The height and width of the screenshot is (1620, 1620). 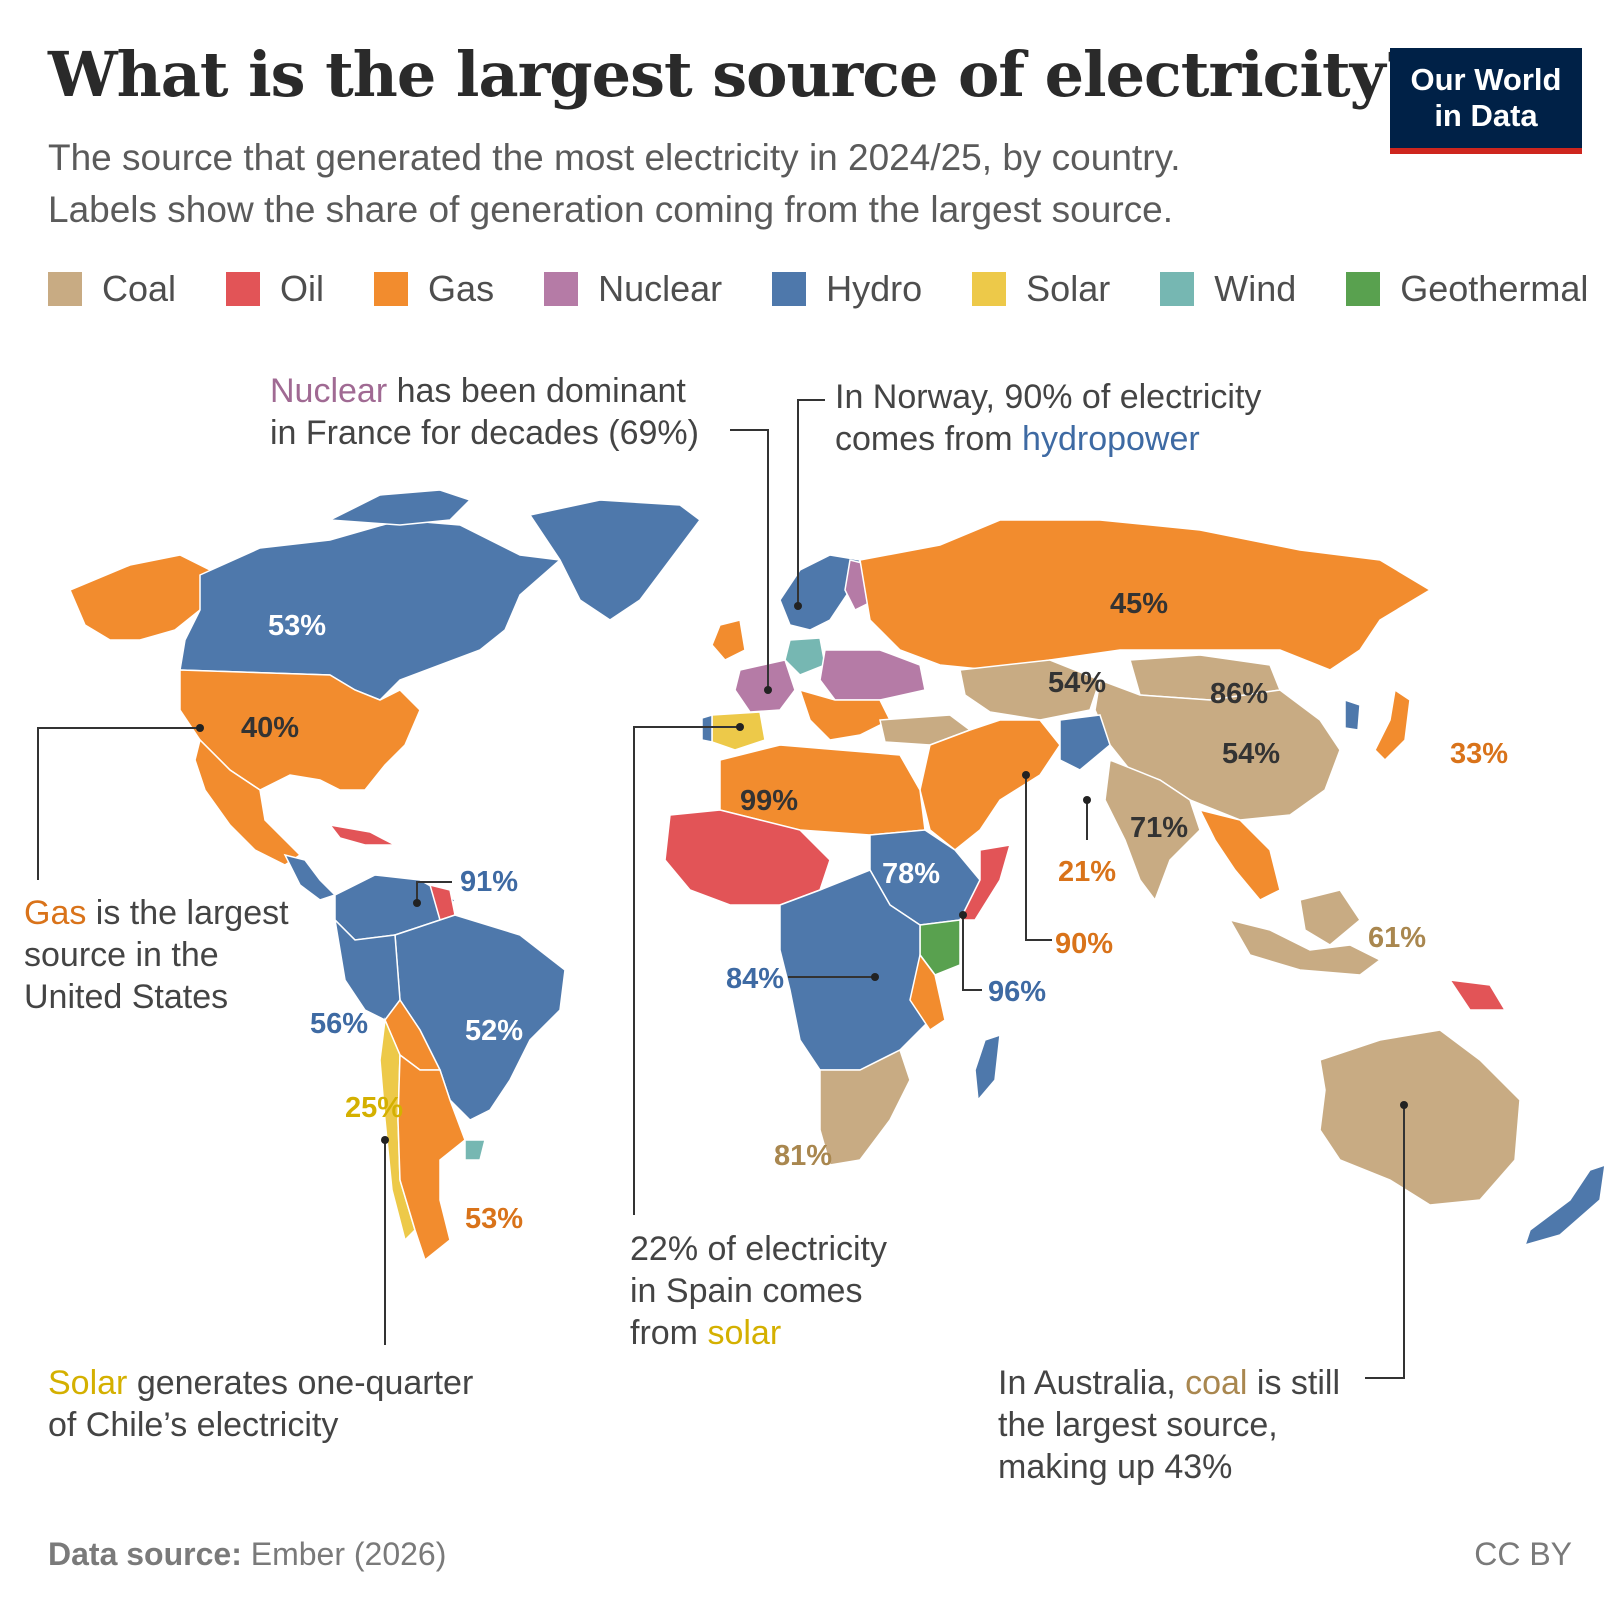 I want to click on annotation-norway-highlight: hydropower, so click(x=1111, y=439).